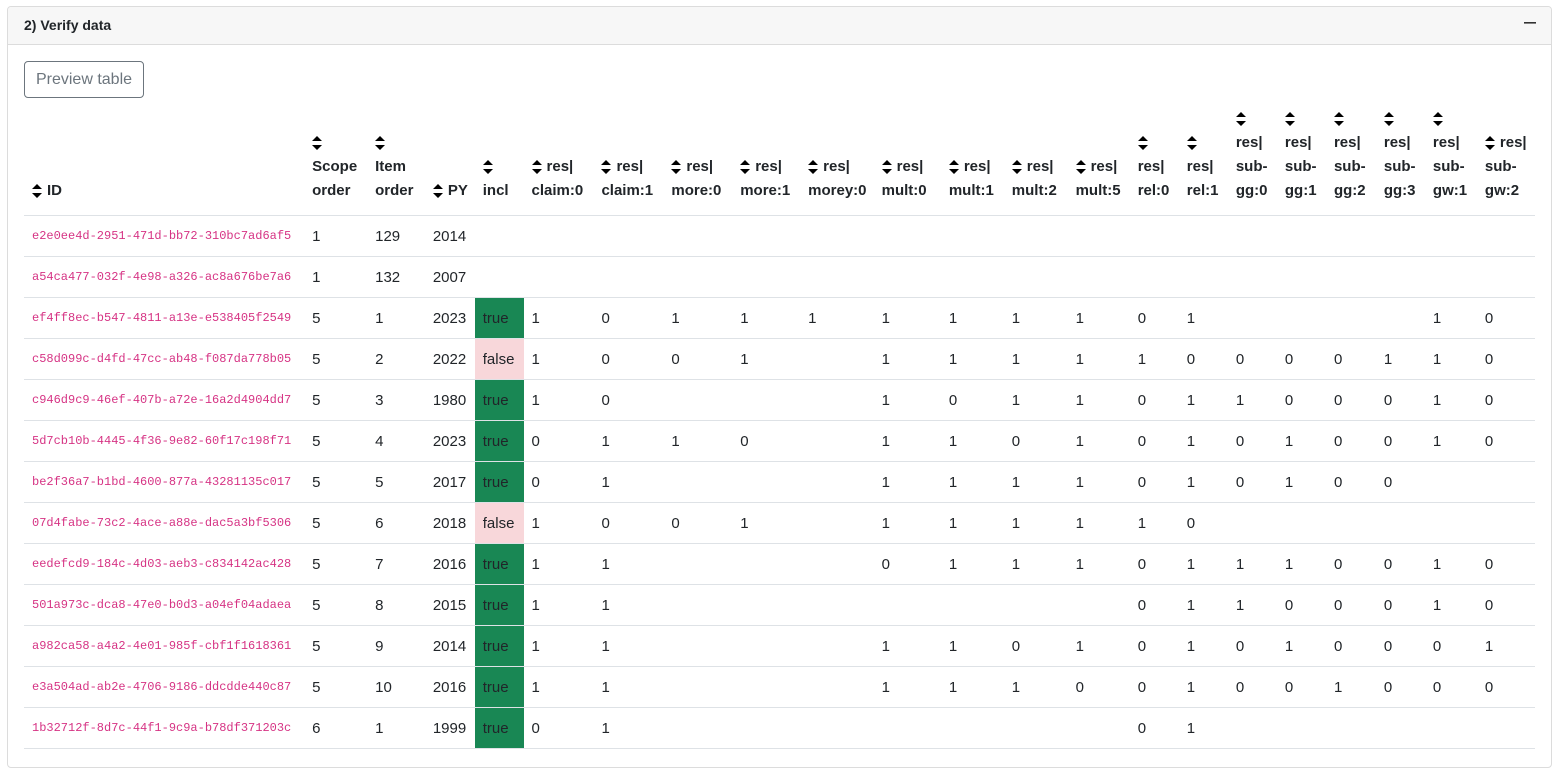 The height and width of the screenshot is (768, 1563). Describe the element at coordinates (1450, 161) in the screenshot. I see `column-header: res| sub-gw:1` at that location.